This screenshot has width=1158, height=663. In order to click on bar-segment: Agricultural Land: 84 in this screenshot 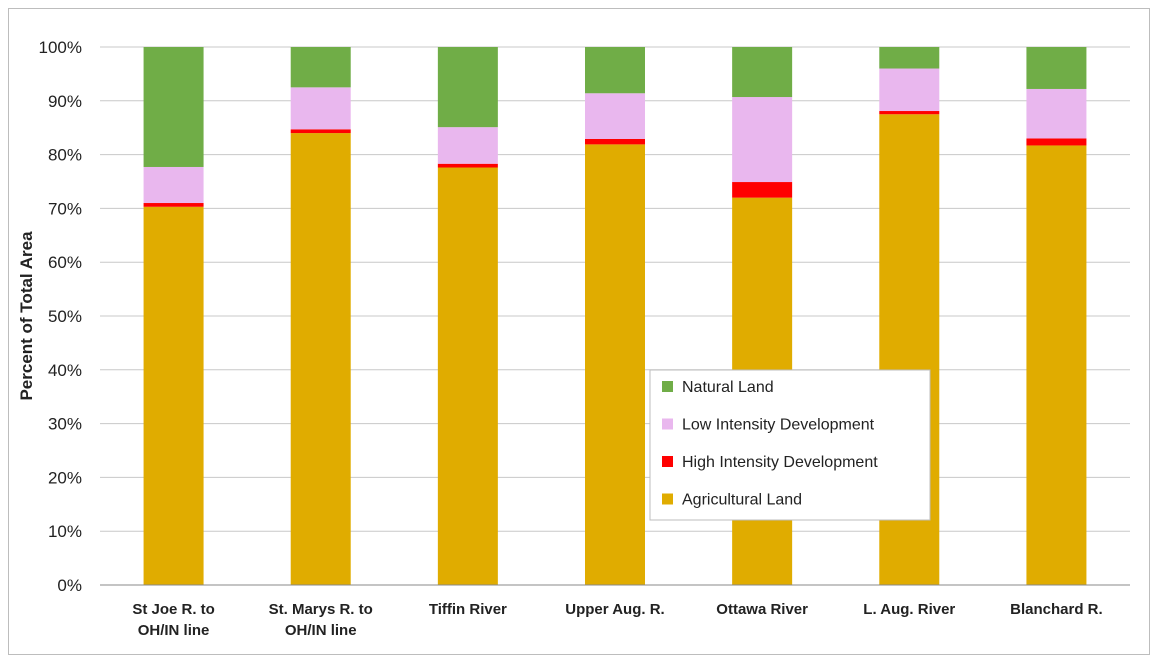, I will do `click(320, 359)`.